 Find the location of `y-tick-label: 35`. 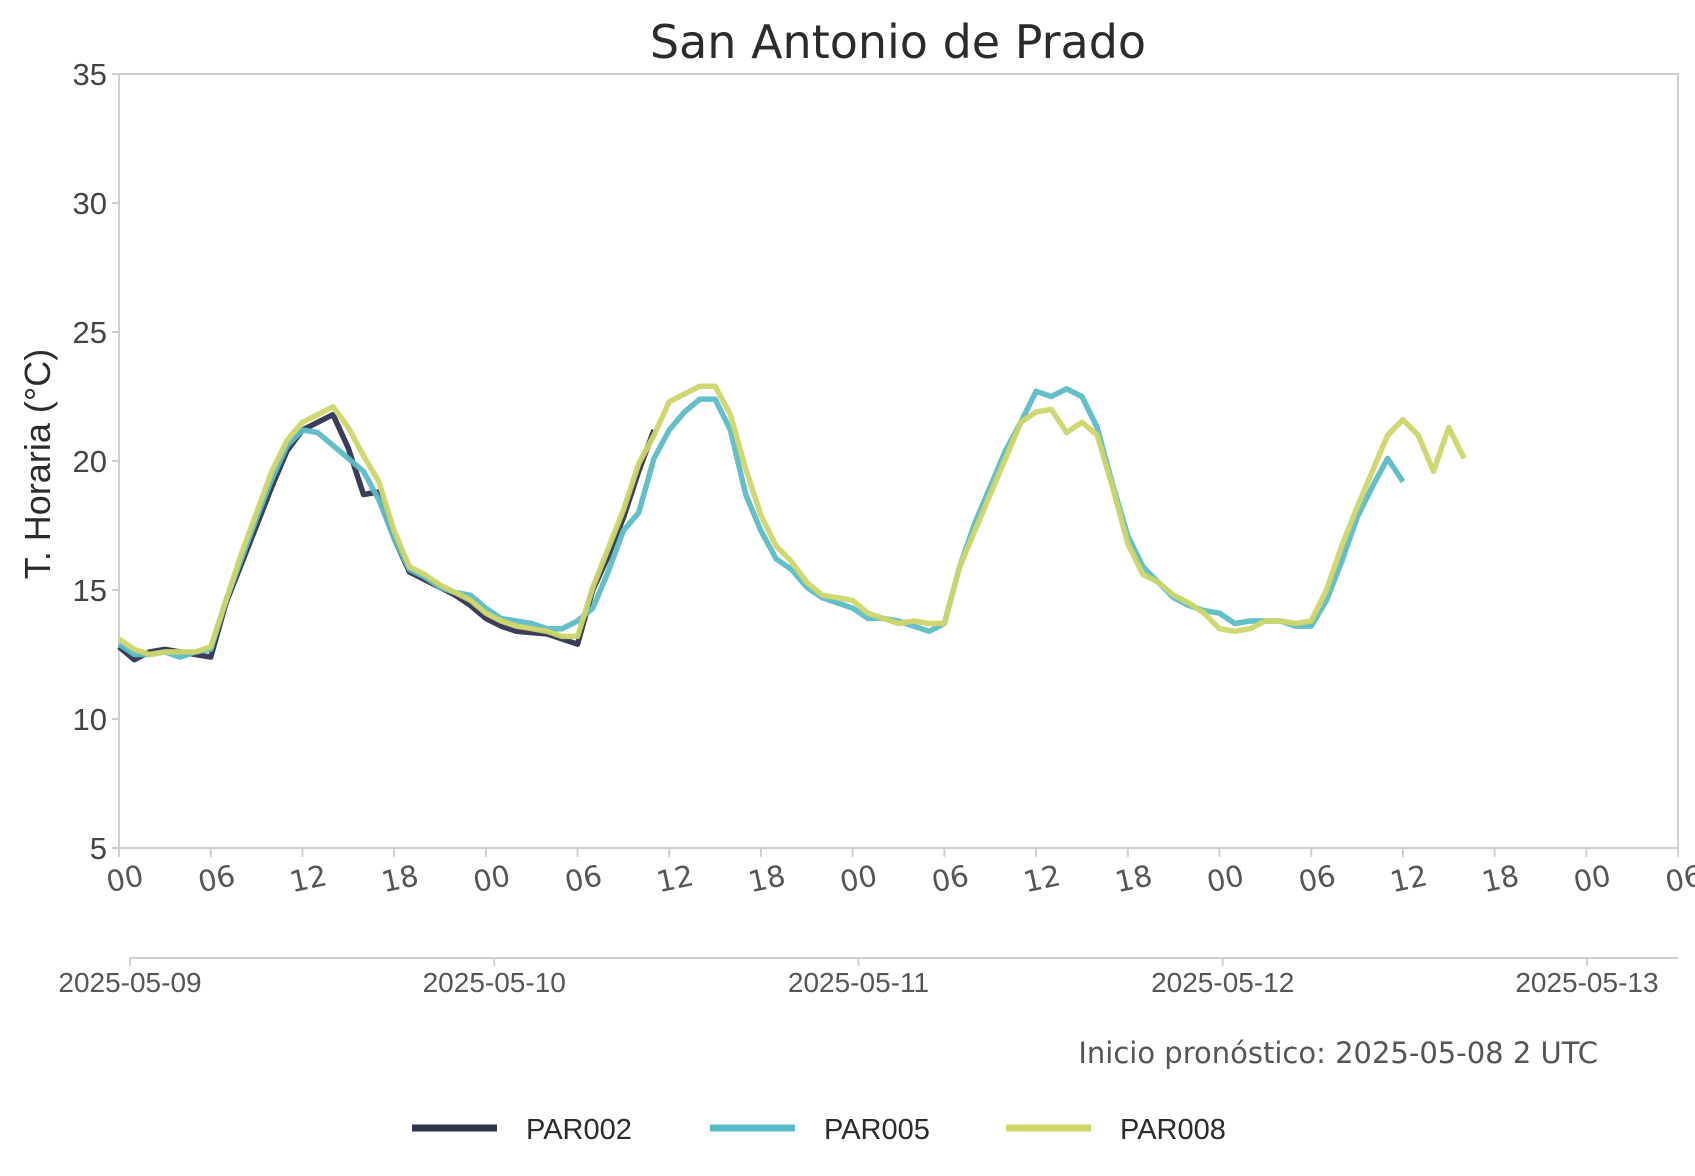

y-tick-label: 35 is located at coordinates (90, 74).